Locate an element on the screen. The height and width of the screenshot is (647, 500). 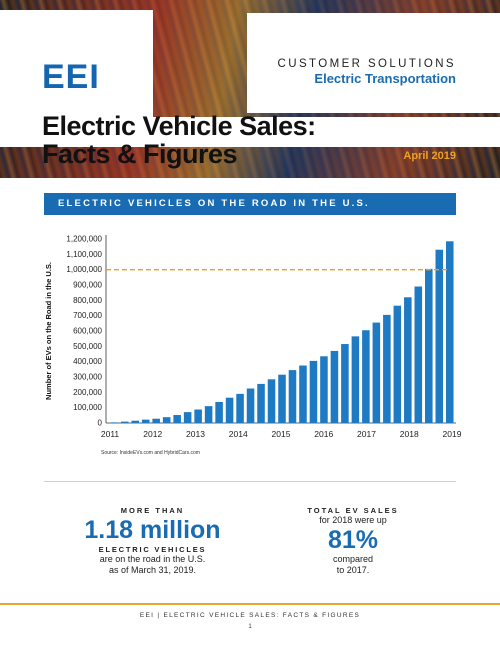
y-tick-label: 800,000 is located at coordinates (87, 300).